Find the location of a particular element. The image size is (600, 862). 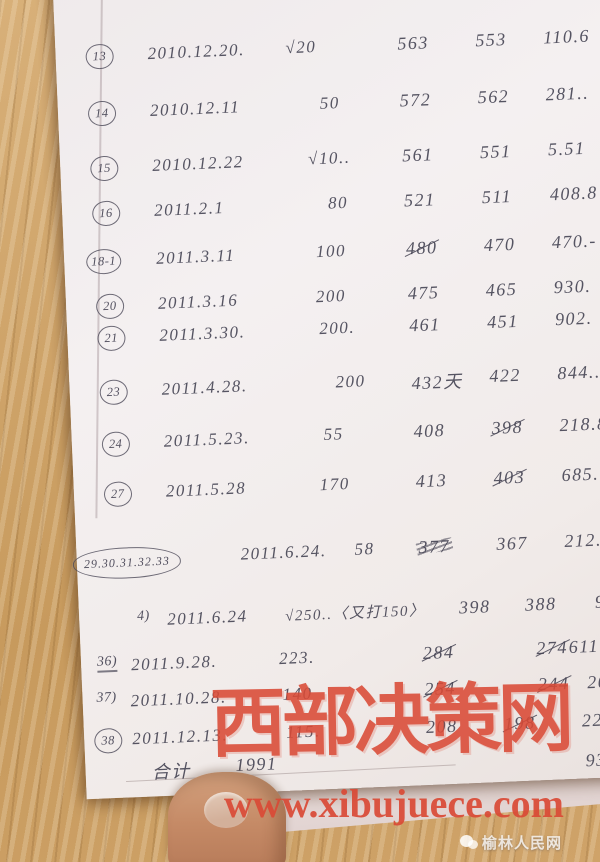

row-deposit: 80 is located at coordinates (338, 202).